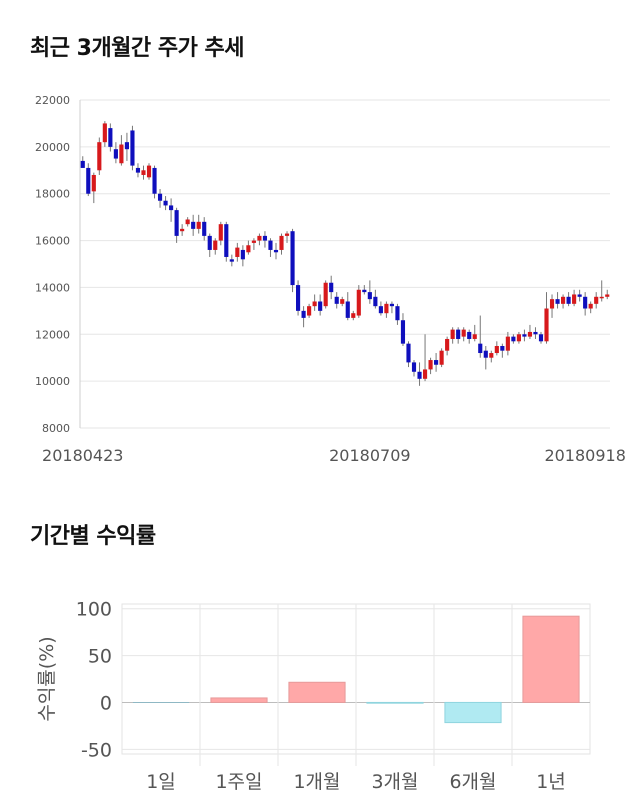 The width and height of the screenshot is (640, 810). I want to click on y-tick-label: 22000, so click(52, 100).